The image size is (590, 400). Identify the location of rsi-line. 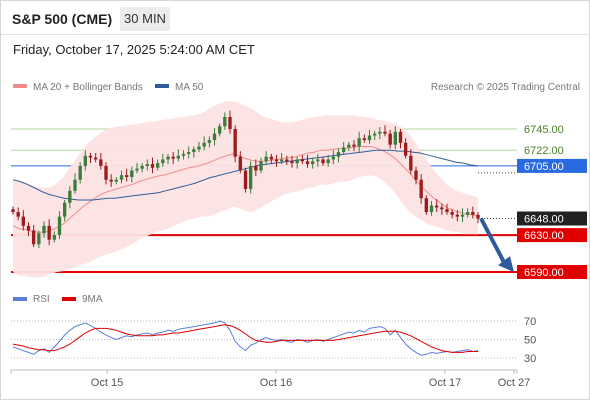
(245, 338).